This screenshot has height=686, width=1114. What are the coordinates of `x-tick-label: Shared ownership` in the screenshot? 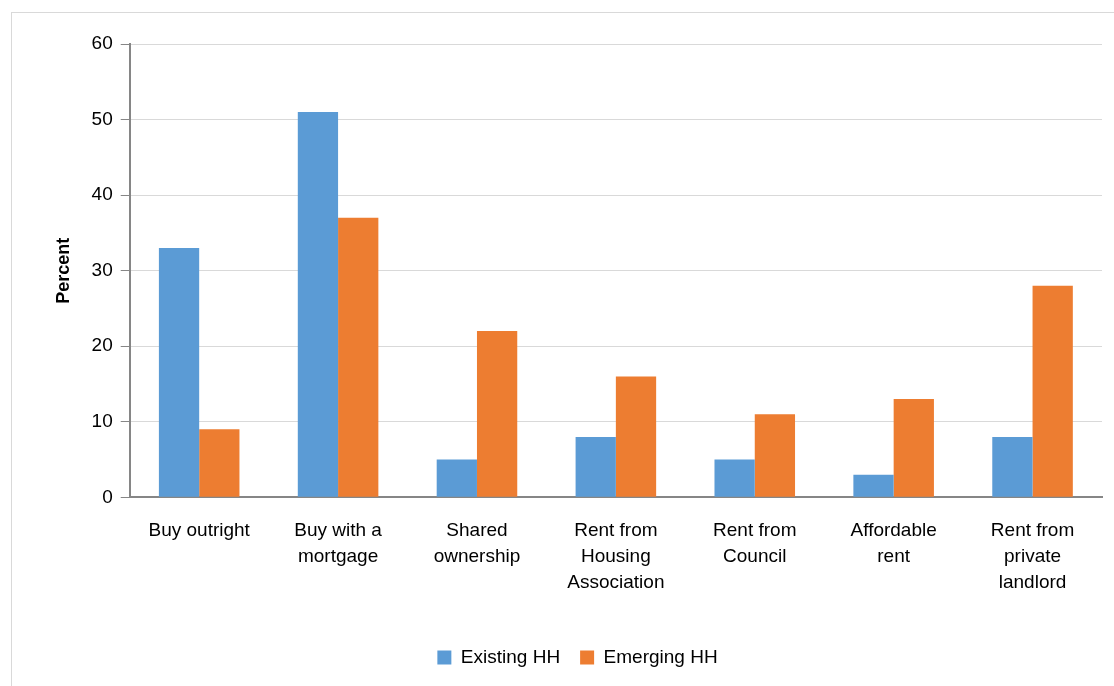 It's located at (477, 542).